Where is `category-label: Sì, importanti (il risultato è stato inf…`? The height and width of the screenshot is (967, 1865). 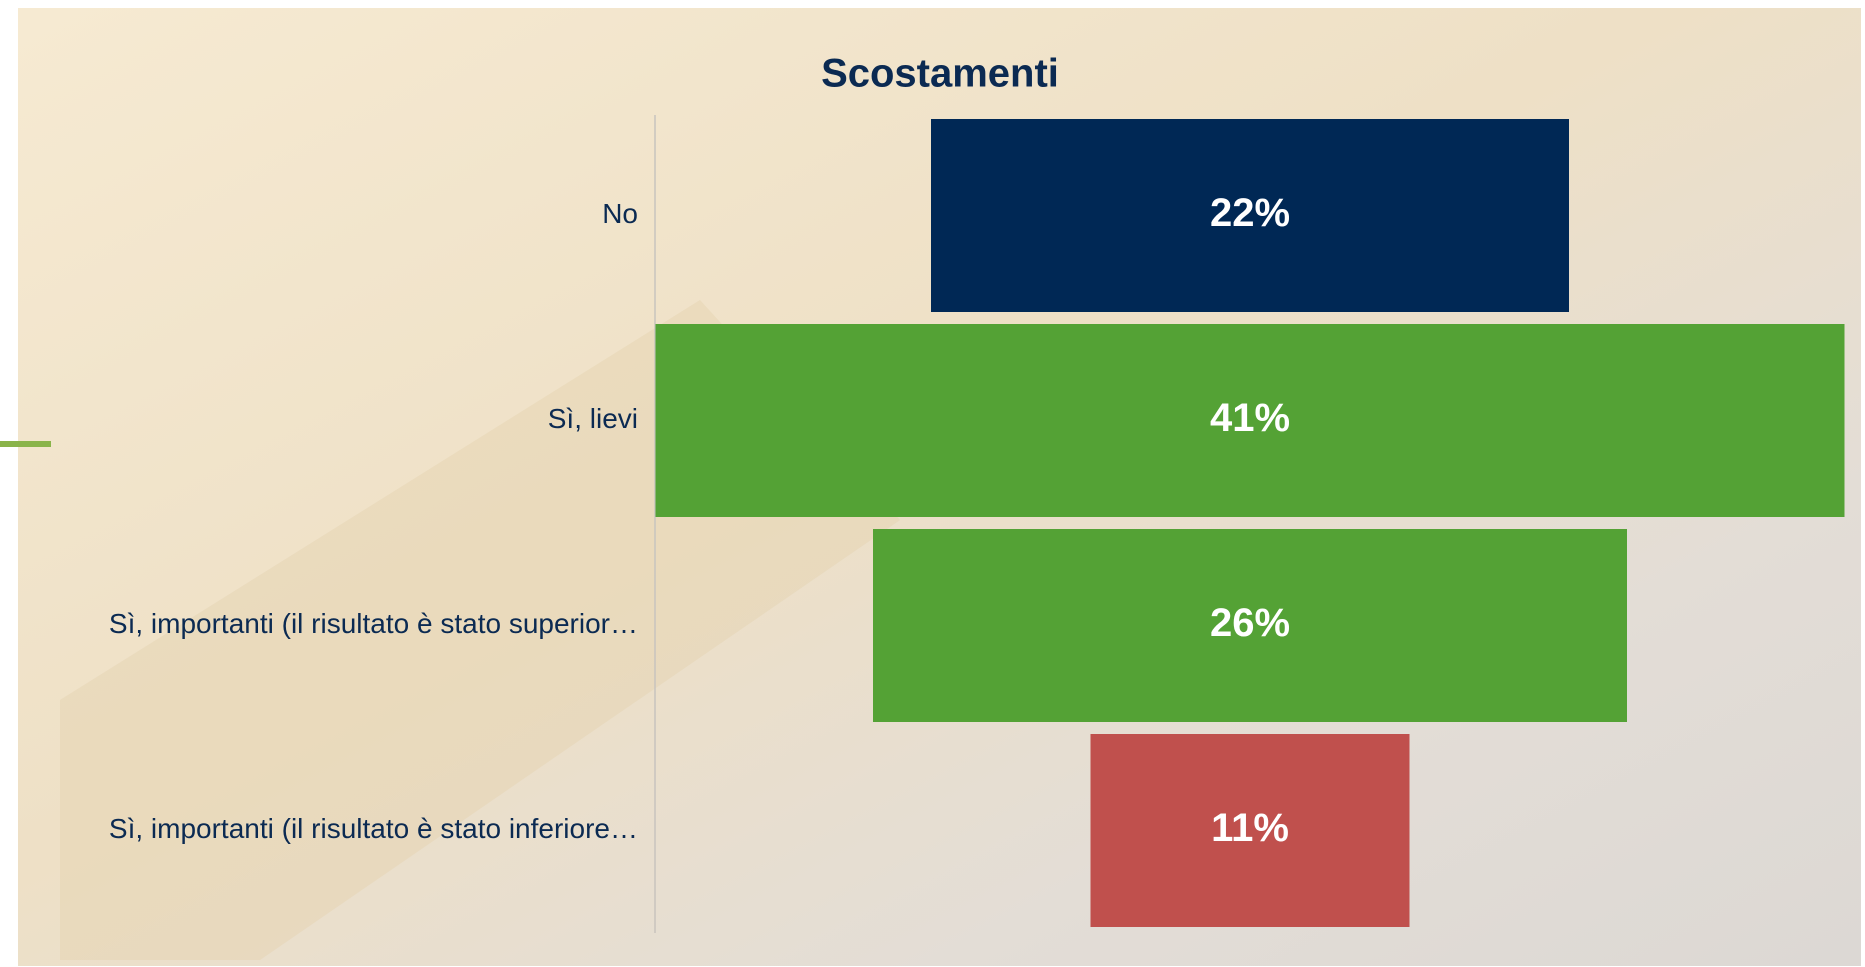
category-label: Sì, importanti (il risultato è stato inf… is located at coordinates (373, 828).